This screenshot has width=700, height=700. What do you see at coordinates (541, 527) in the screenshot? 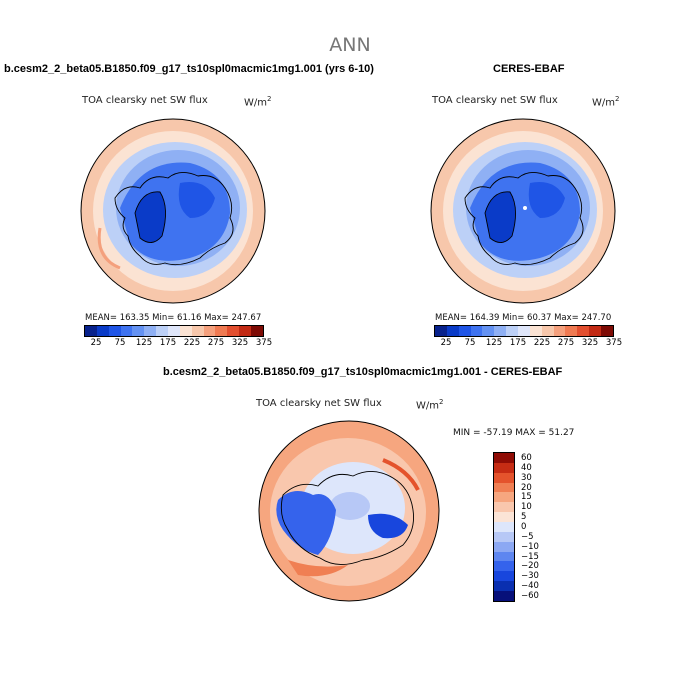
I see `panel3-colorbar-ticks: 60 40 30 20 15 10 5 0 −5 −10 −15 −20 −30 −40 −60` at bounding box center [541, 527].